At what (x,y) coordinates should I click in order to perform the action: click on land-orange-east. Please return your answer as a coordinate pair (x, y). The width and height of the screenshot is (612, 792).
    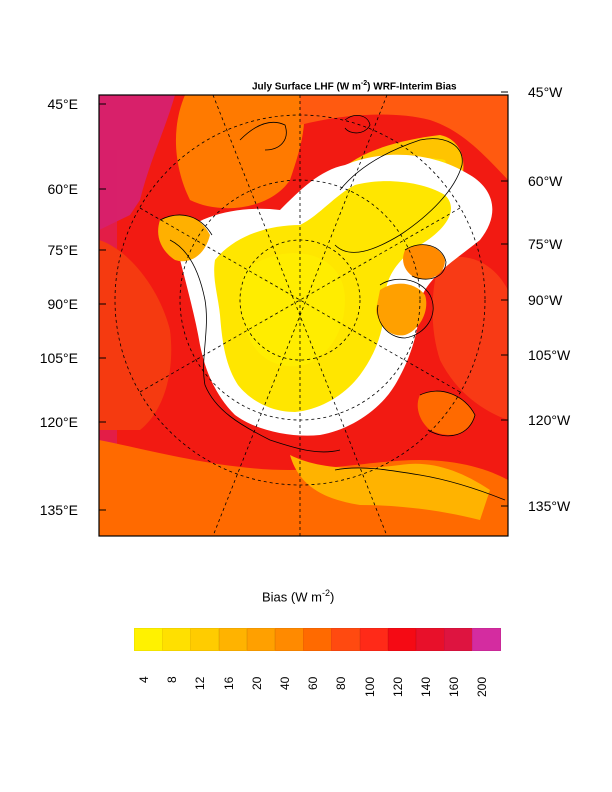
    Looking at the image, I should click on (470, 338).